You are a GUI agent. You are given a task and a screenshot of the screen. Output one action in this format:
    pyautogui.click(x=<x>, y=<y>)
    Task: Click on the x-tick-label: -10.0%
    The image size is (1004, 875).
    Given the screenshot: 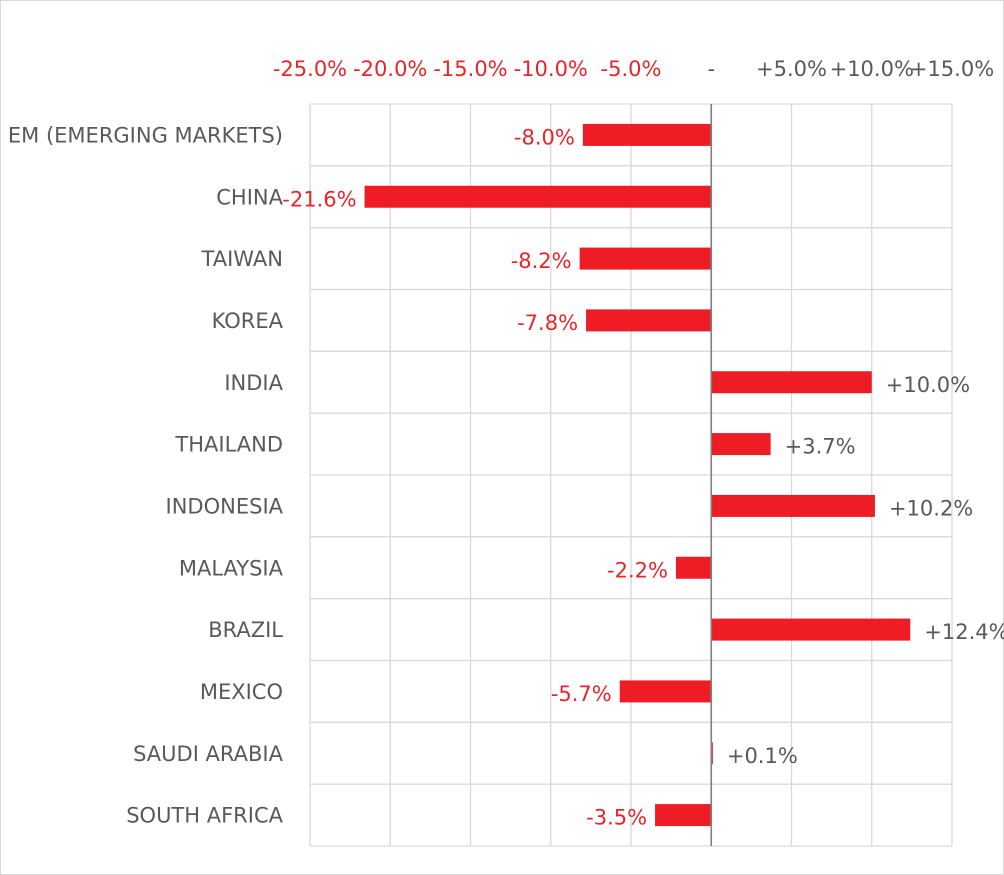 What is the action you would take?
    pyautogui.click(x=551, y=69)
    